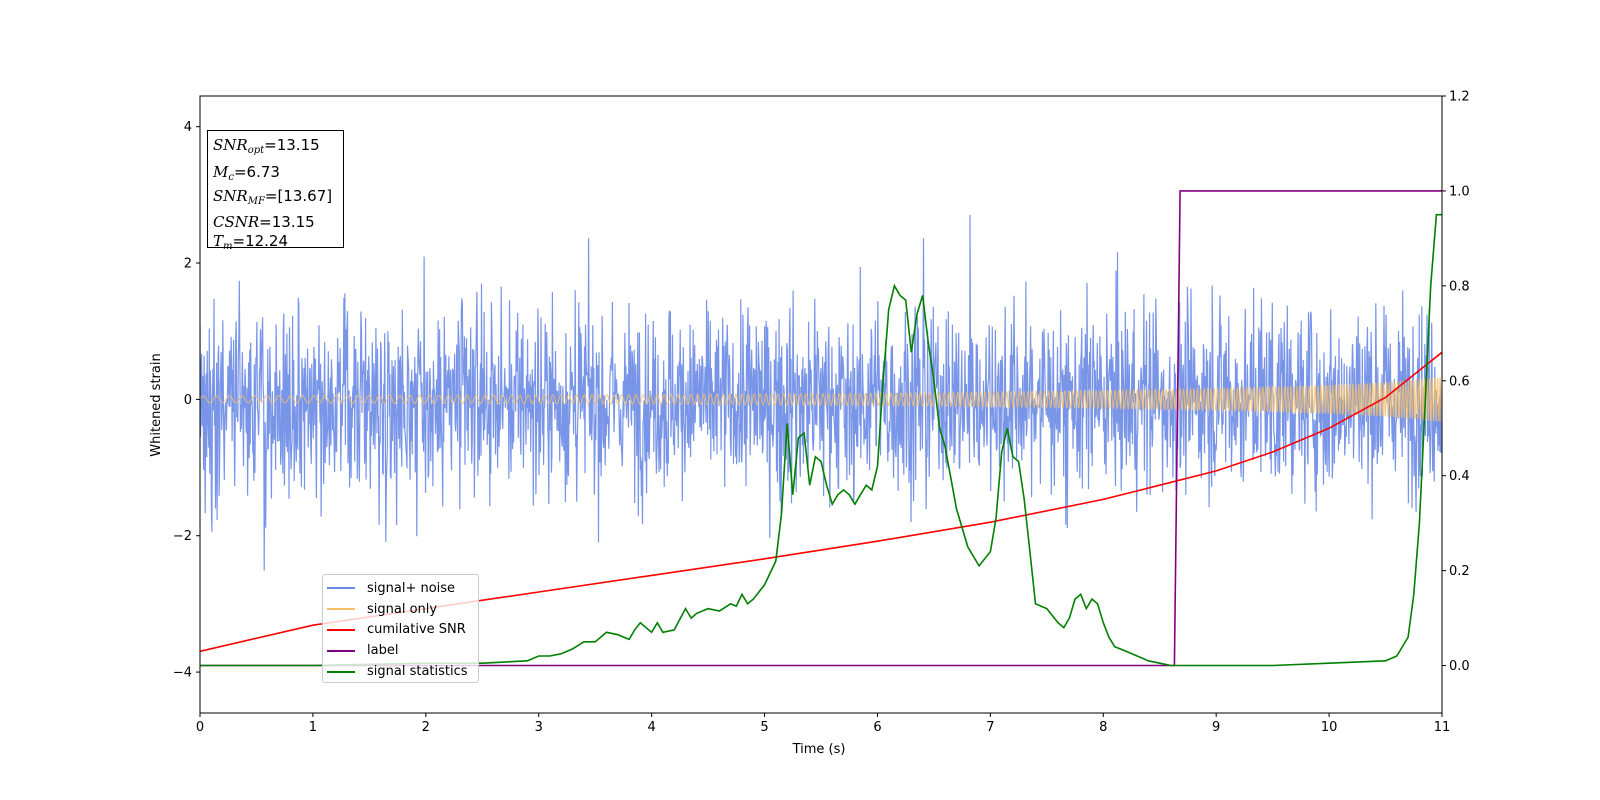  What do you see at coordinates (313, 727) in the screenshot?
I see `x-tick-label: 1` at bounding box center [313, 727].